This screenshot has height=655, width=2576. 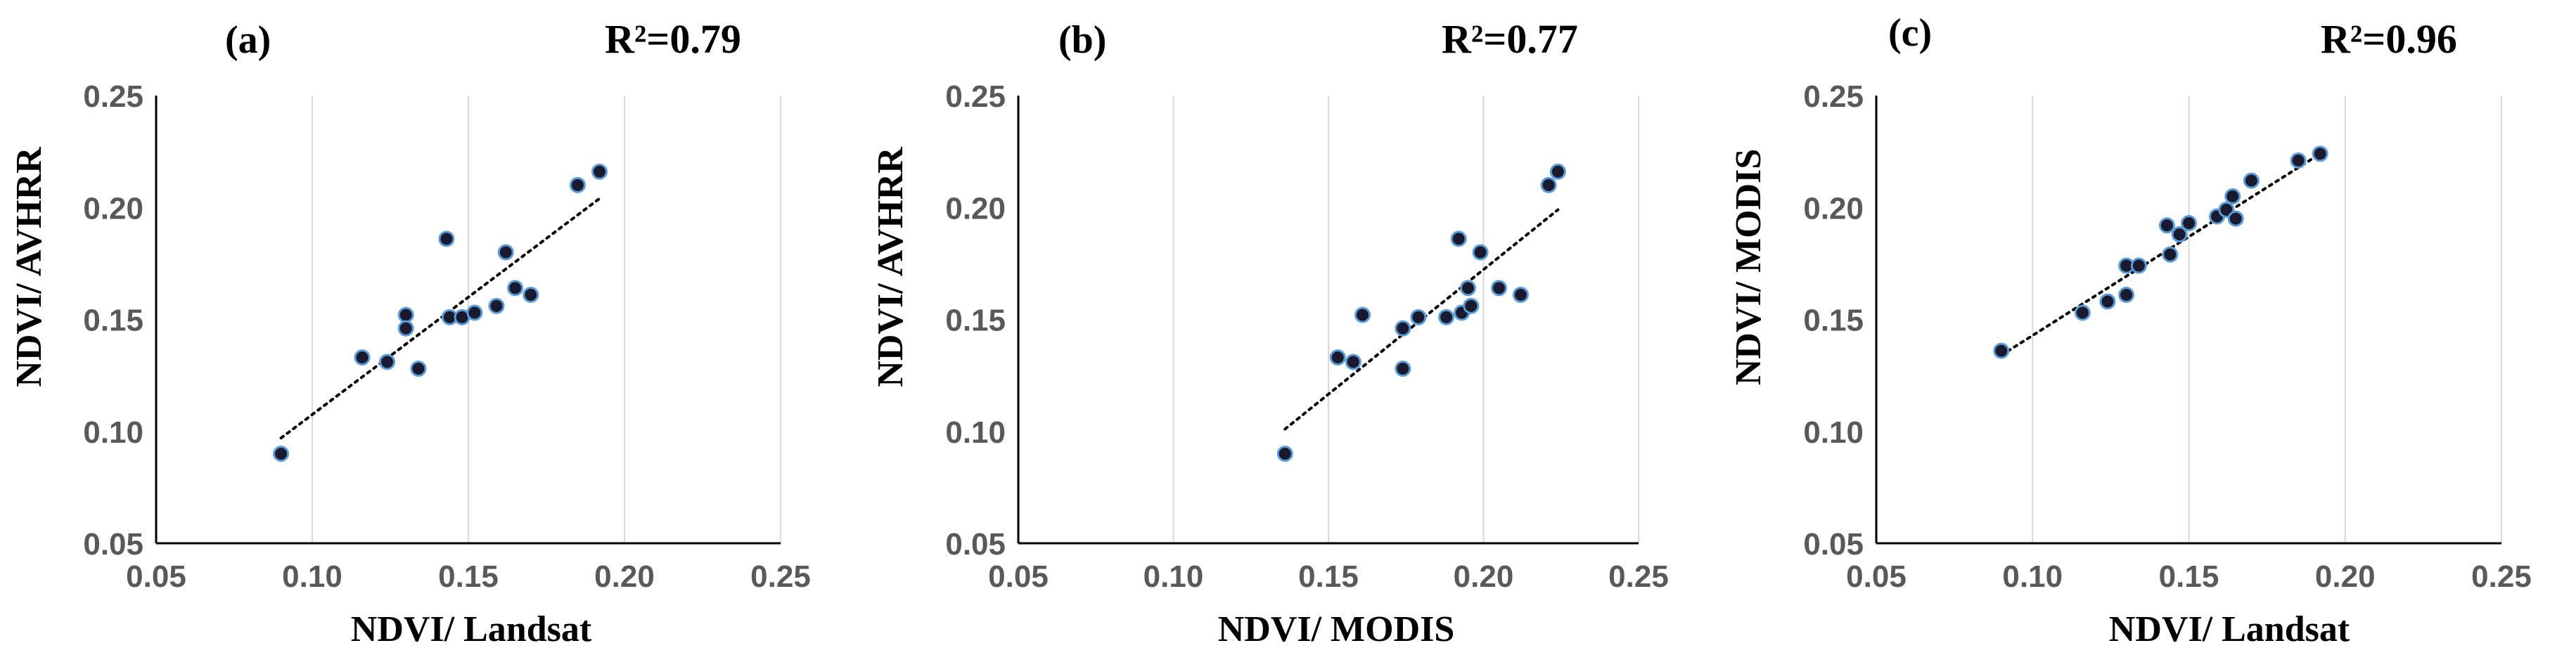 I want to click on panel-label: (a), so click(x=248, y=40).